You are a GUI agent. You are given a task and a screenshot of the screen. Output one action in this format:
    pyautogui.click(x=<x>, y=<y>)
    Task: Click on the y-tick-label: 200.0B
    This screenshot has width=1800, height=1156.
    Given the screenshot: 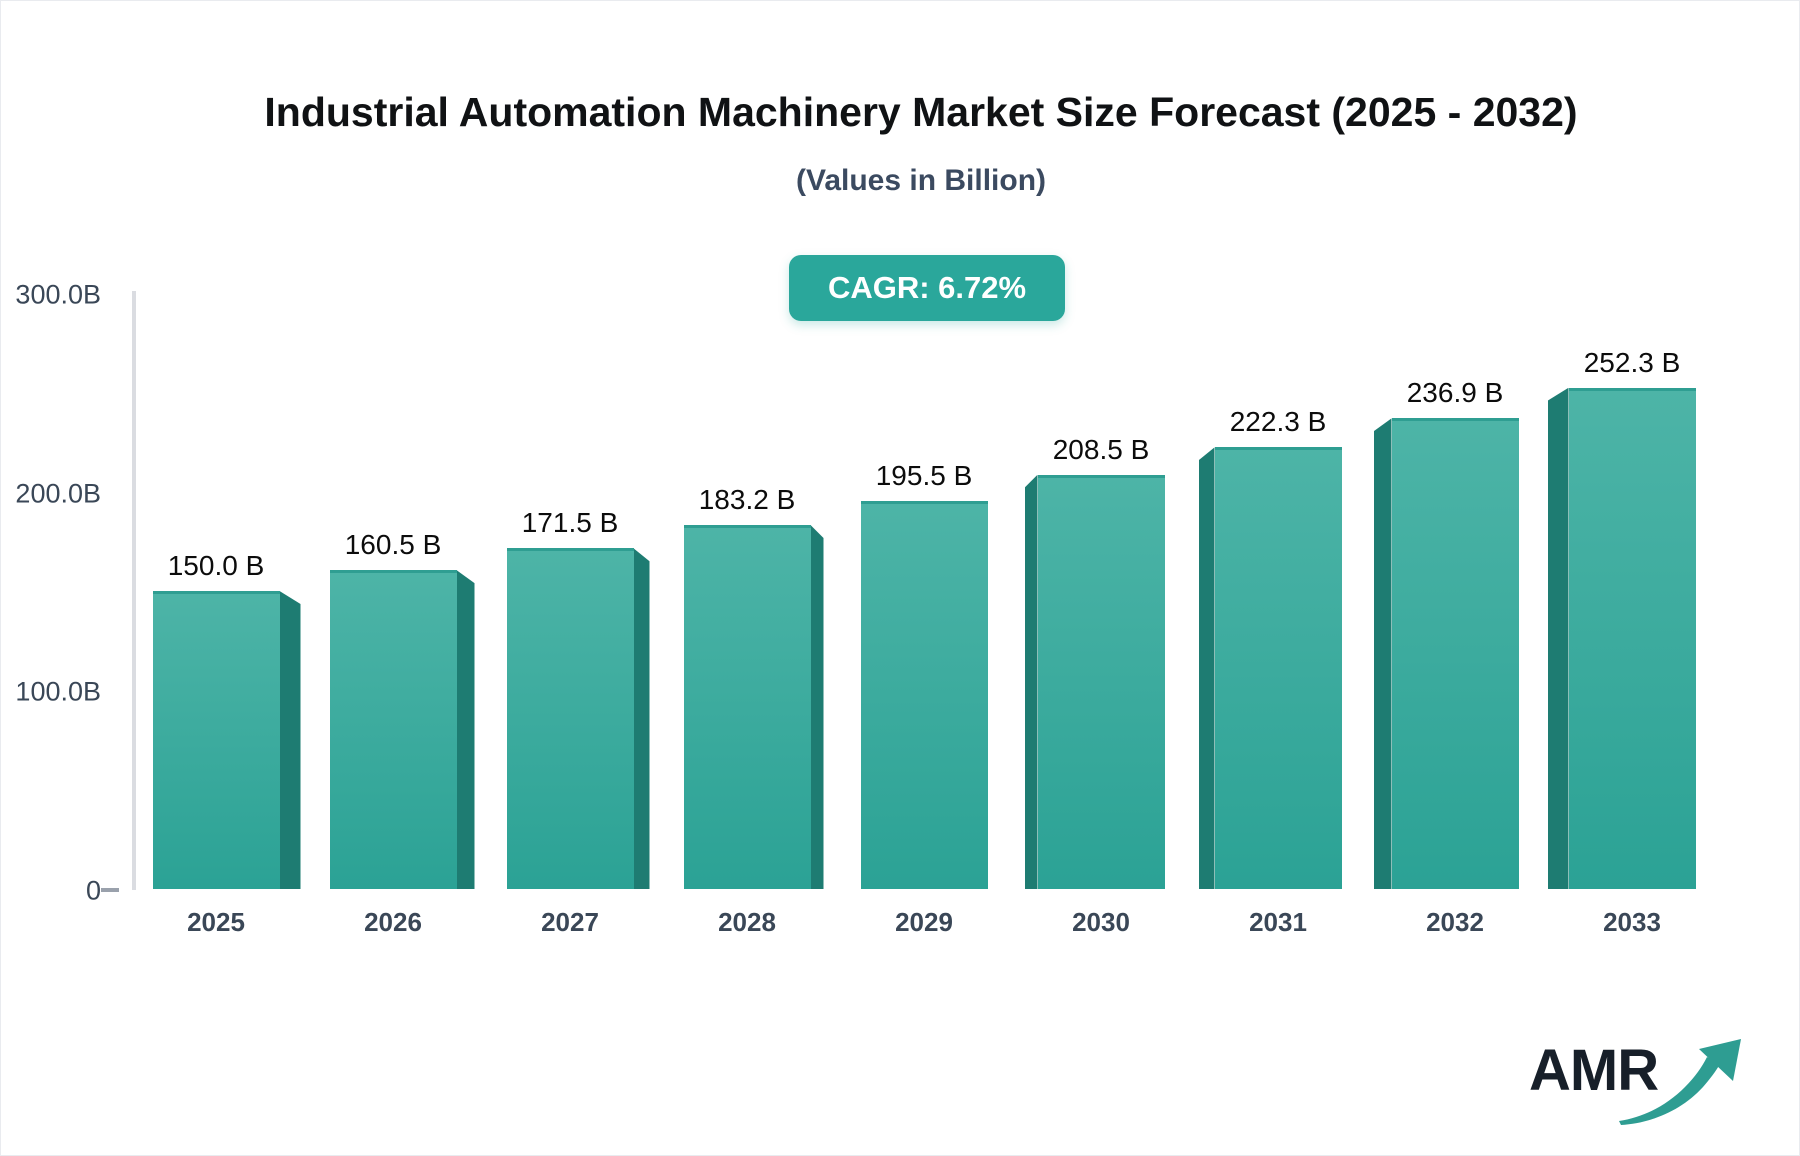 What is the action you would take?
    pyautogui.click(x=58, y=493)
    